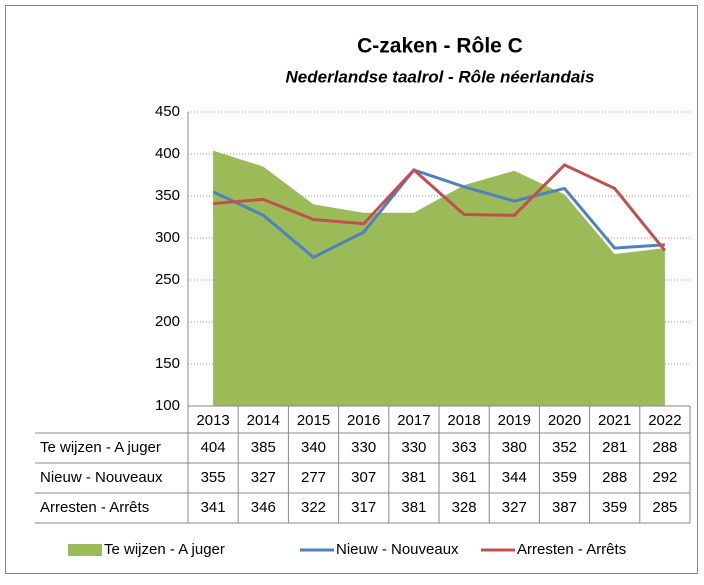 This screenshot has height=585, width=704. What do you see at coordinates (167, 237) in the screenshot?
I see `y-tick-label: 300` at bounding box center [167, 237].